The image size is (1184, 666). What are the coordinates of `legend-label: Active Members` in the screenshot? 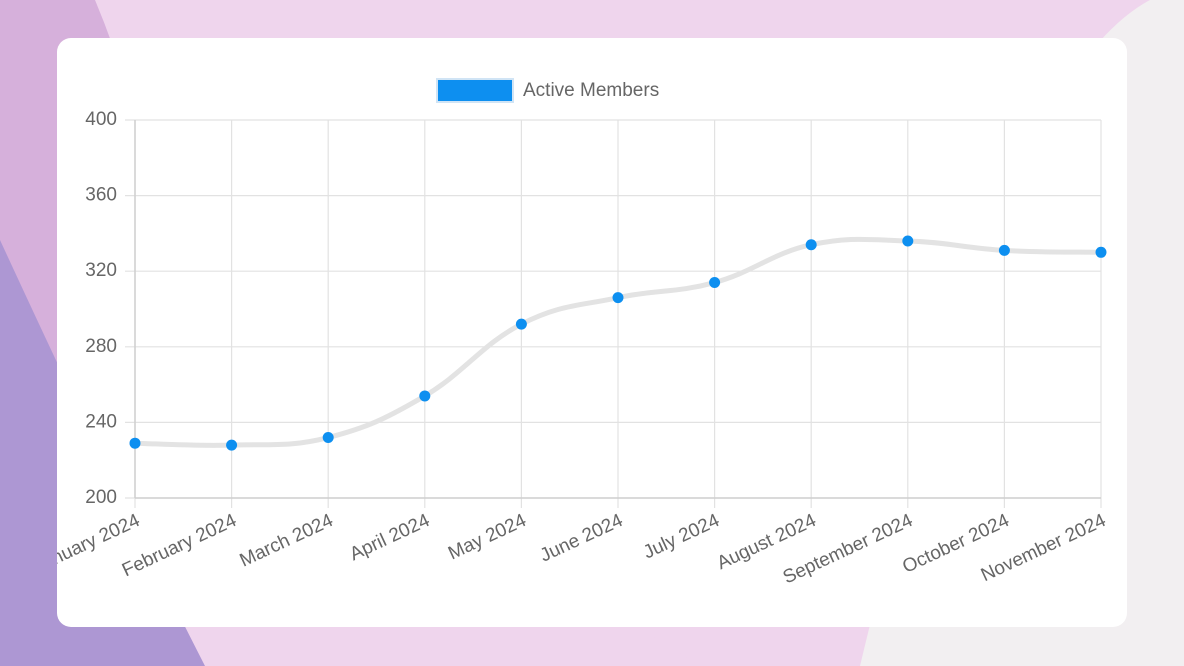 It's located at (591, 90).